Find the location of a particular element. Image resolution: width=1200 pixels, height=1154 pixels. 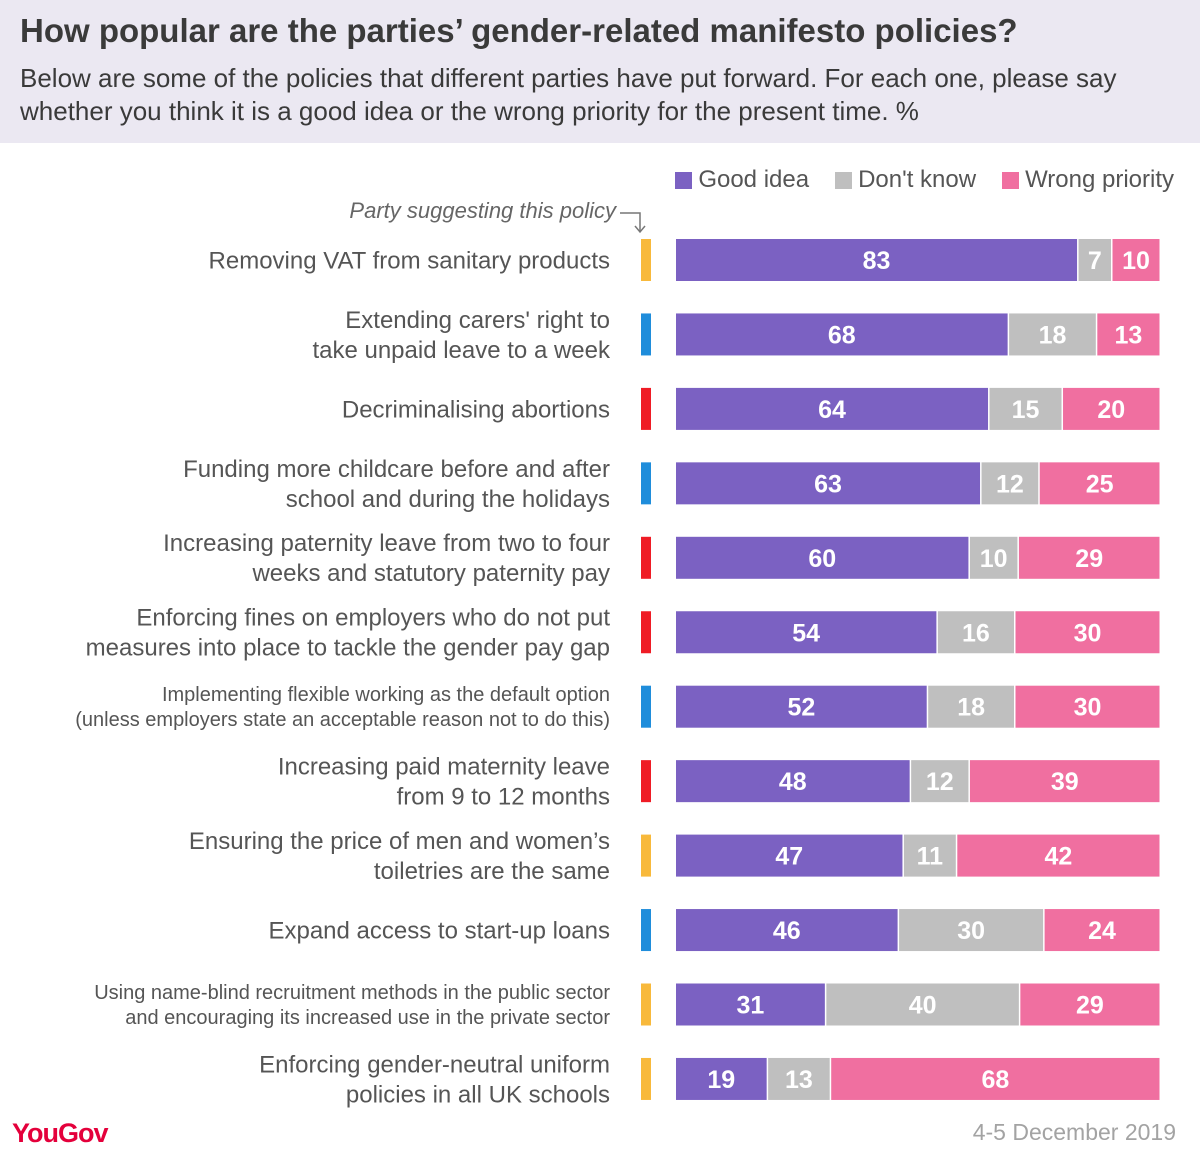

data-label: 40 is located at coordinates (923, 1006).